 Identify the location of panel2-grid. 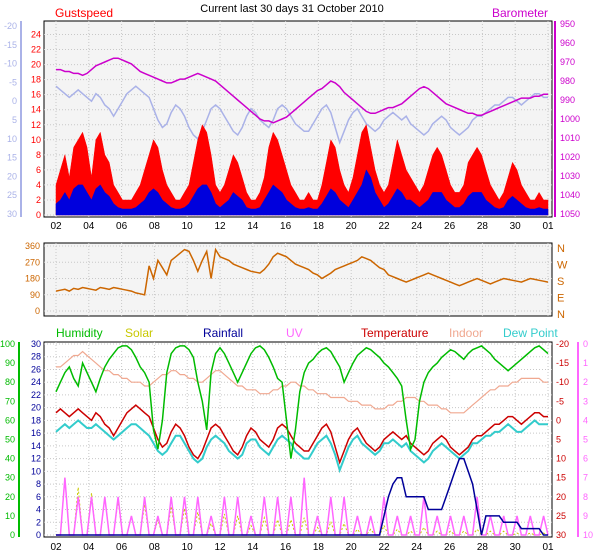
(298, 279).